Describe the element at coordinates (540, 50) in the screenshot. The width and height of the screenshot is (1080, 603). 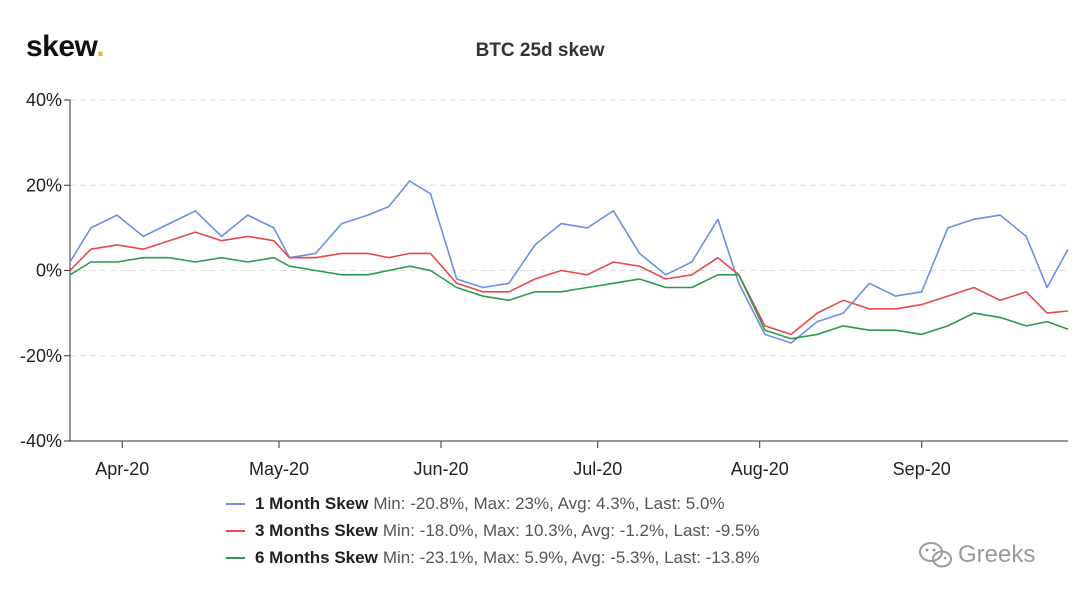
I see `chart-title: BTC 25d skew` at that location.